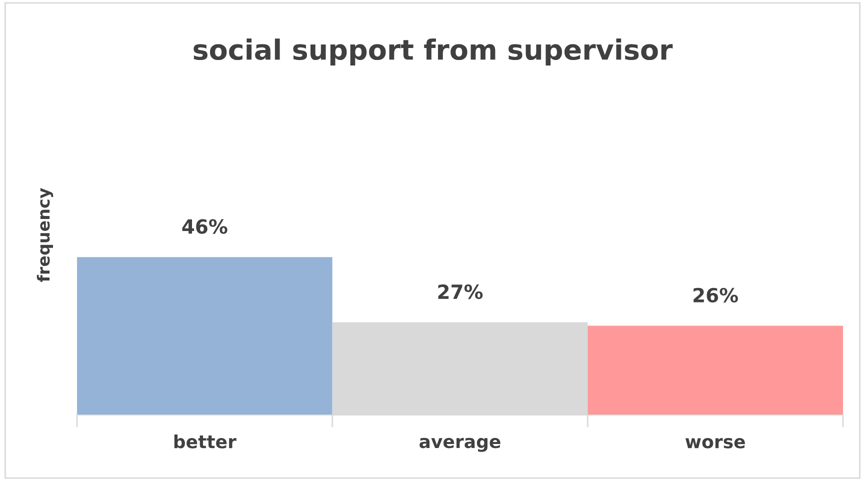  Describe the element at coordinates (460, 445) in the screenshot. I see `x-tick-label: average` at that location.